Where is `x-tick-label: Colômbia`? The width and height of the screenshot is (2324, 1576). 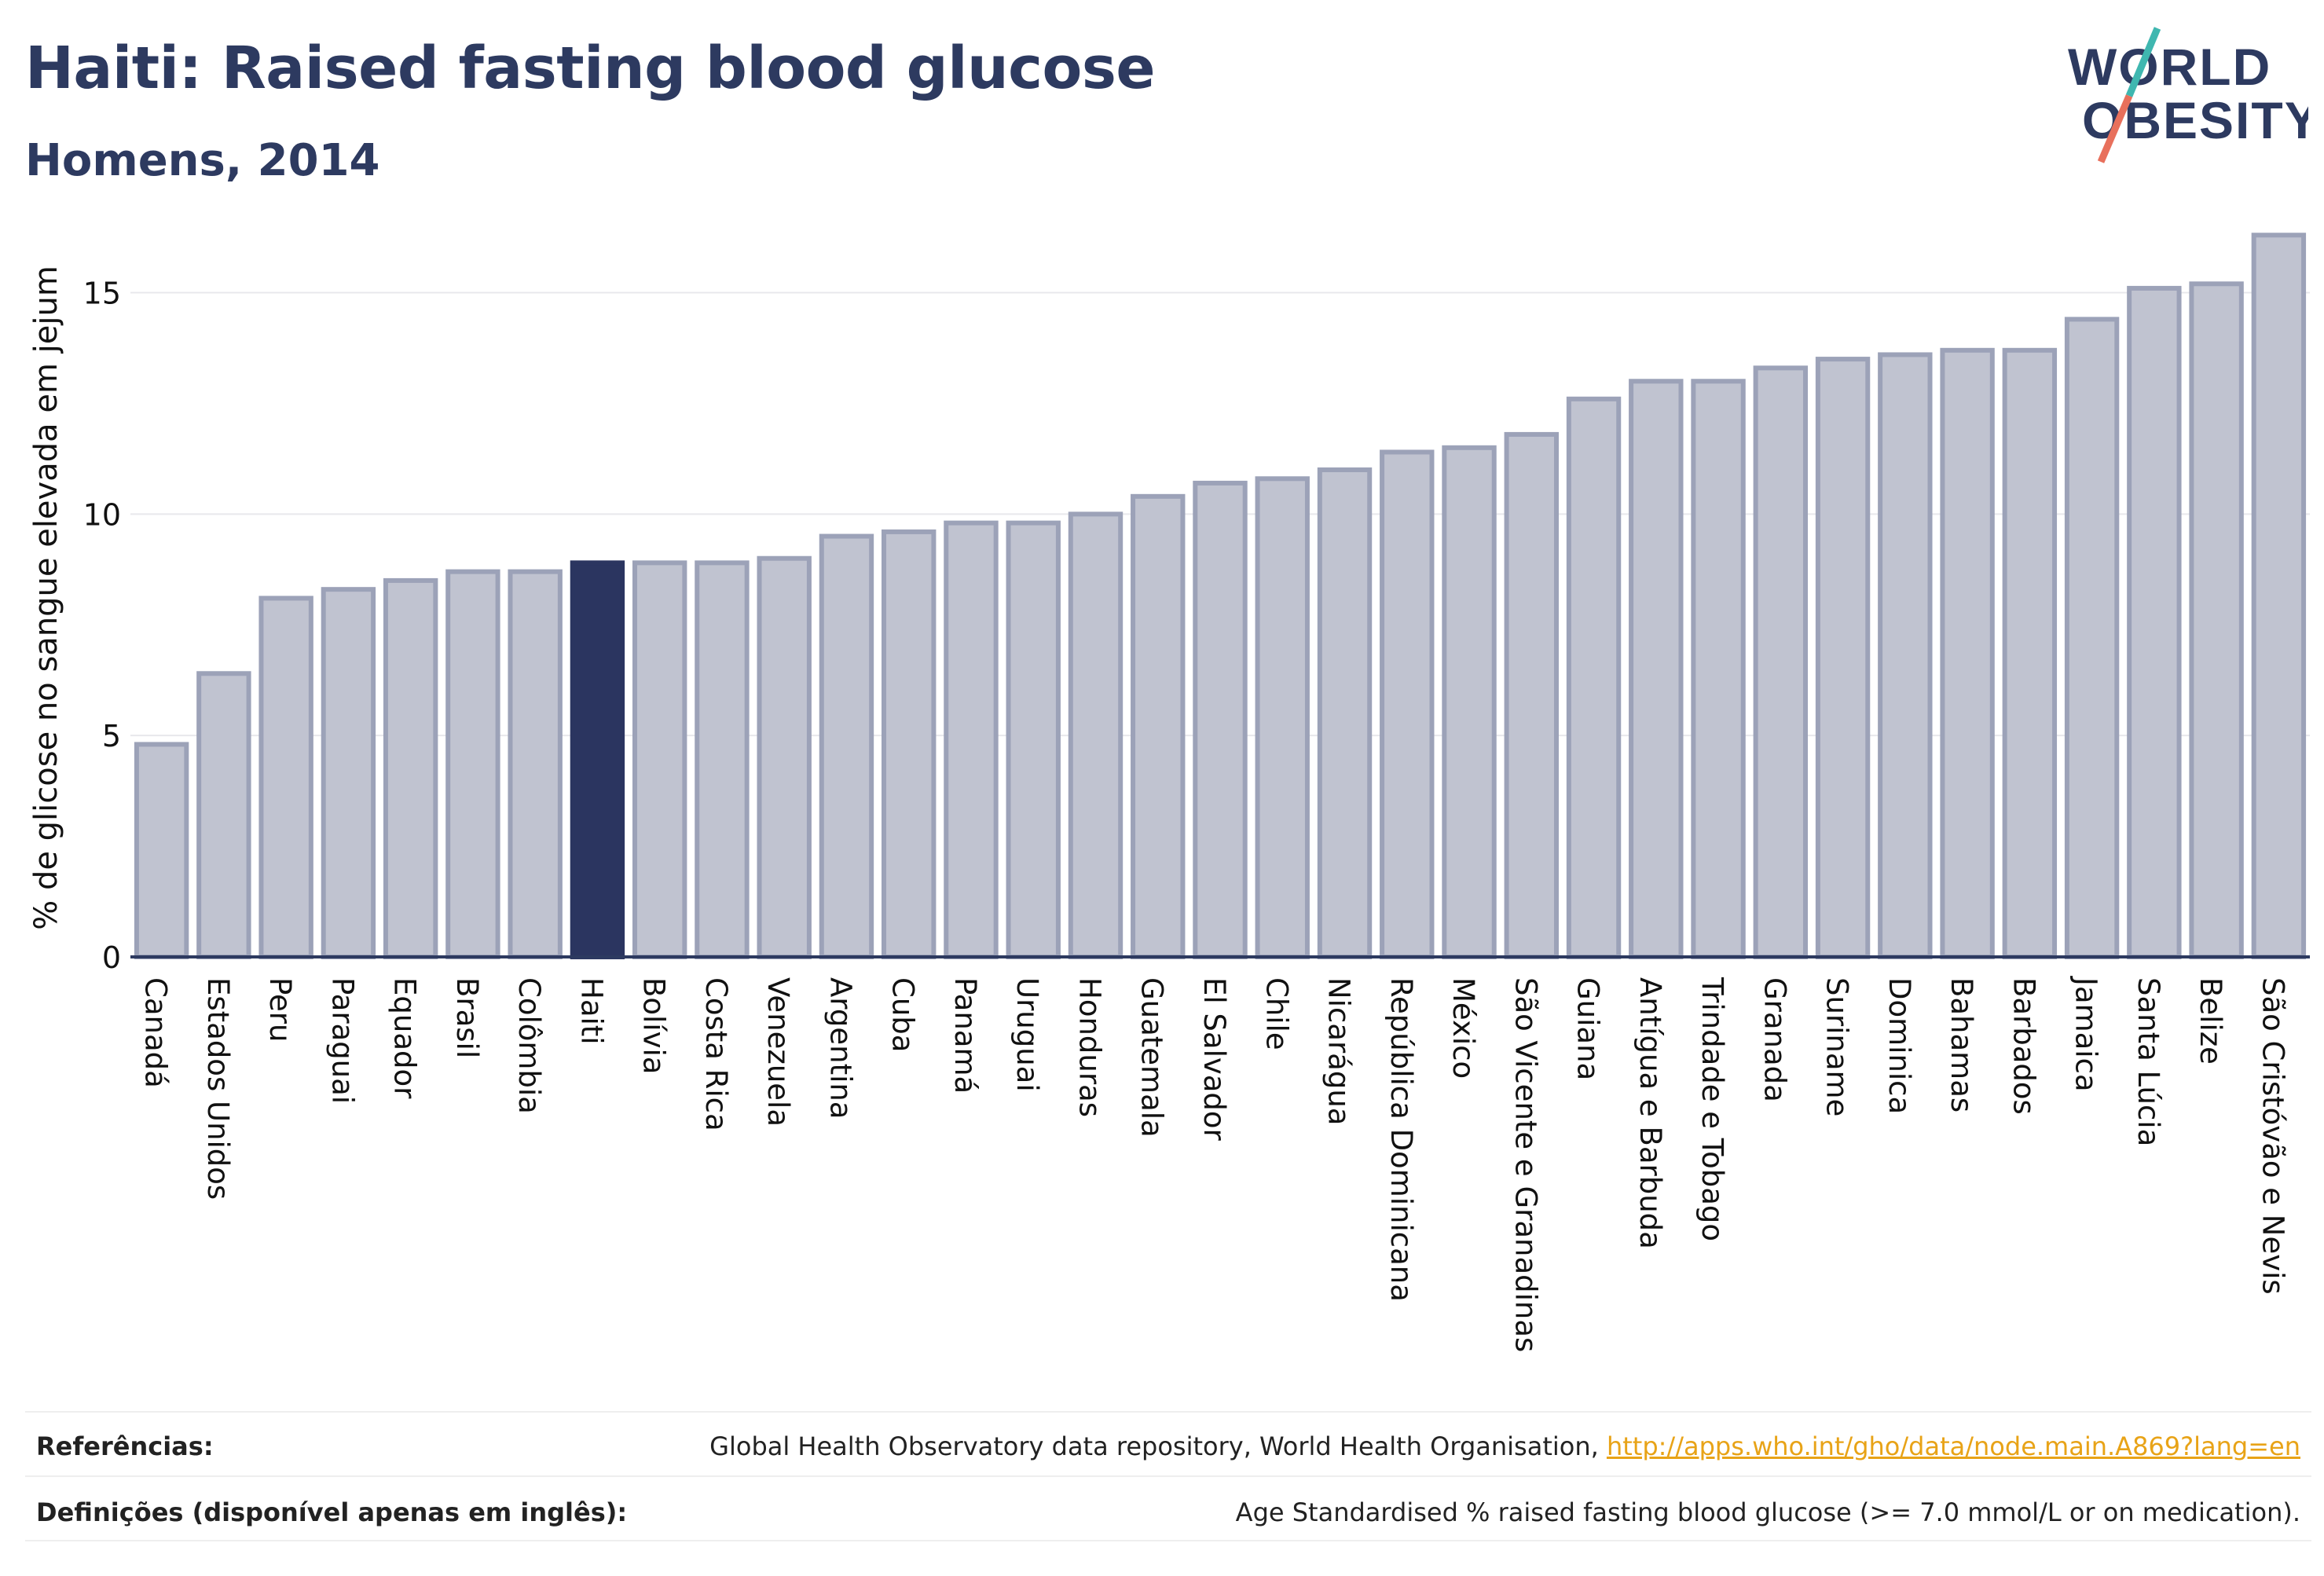
x-tick-label: Colômbia is located at coordinates (529, 1045).